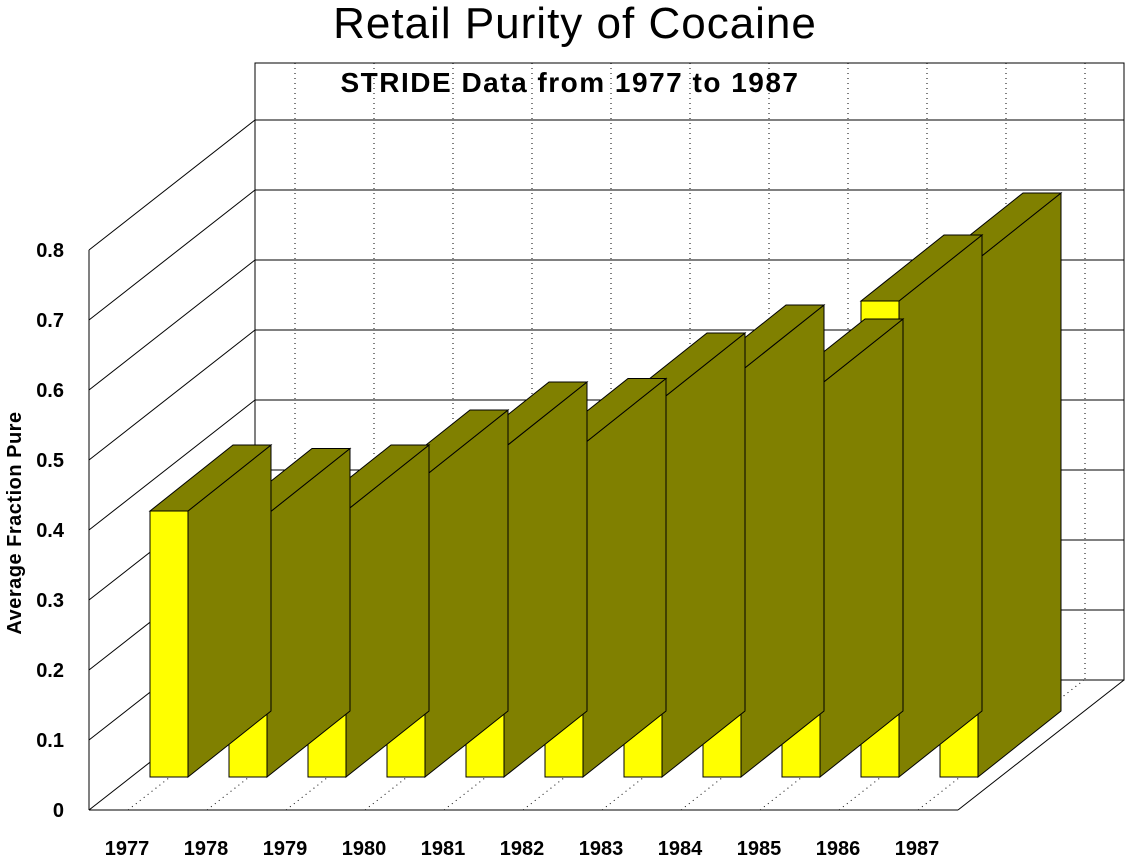 Image resolution: width=1128 pixels, height=861 pixels. What do you see at coordinates (50, 321) in the screenshot?
I see `y-tick-label: 0.7` at bounding box center [50, 321].